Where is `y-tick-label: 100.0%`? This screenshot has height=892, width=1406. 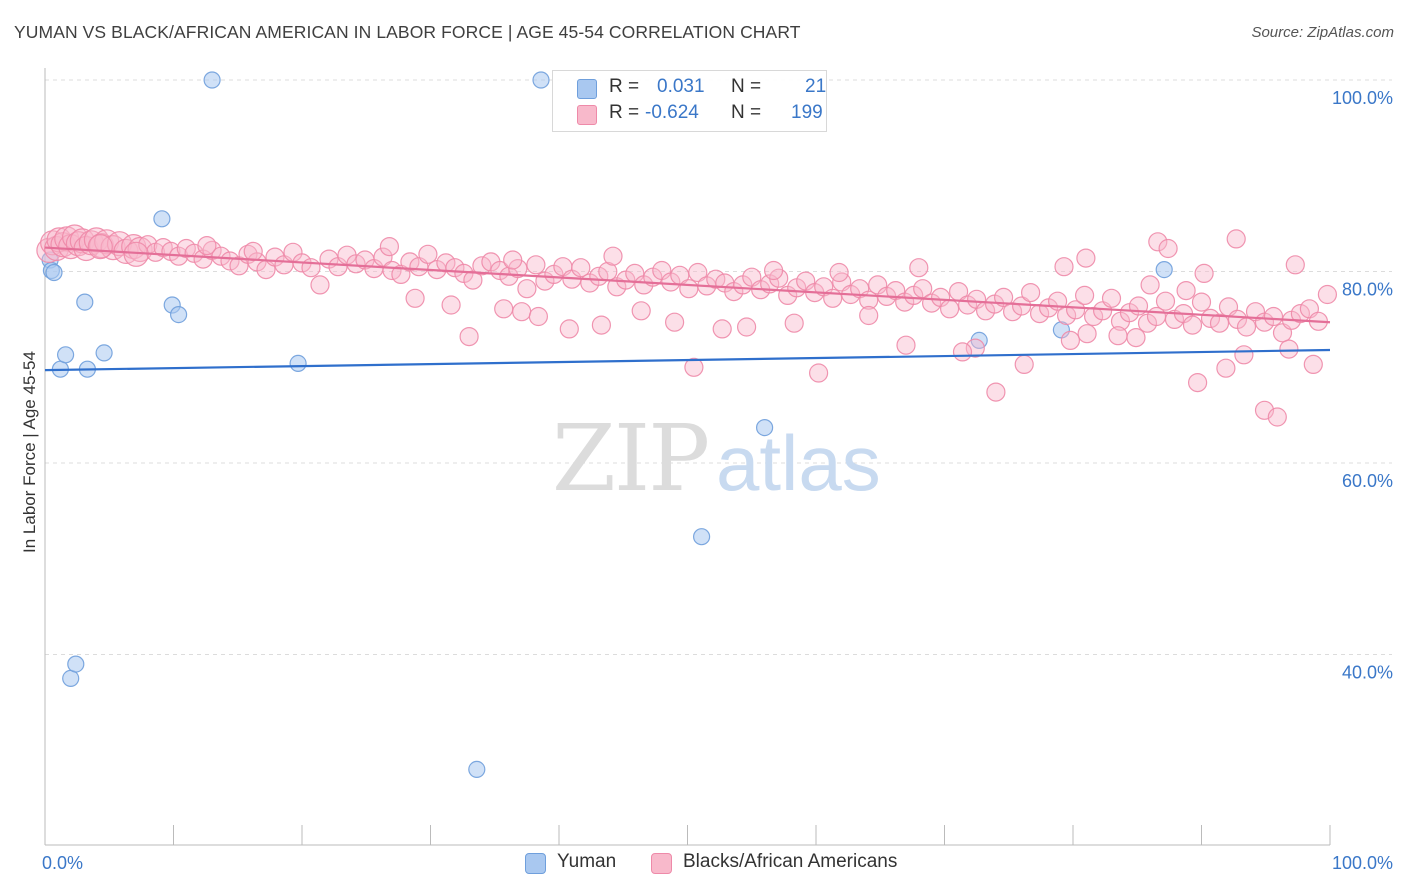 y-tick-label: 100.0% is located at coordinates (1362, 98).